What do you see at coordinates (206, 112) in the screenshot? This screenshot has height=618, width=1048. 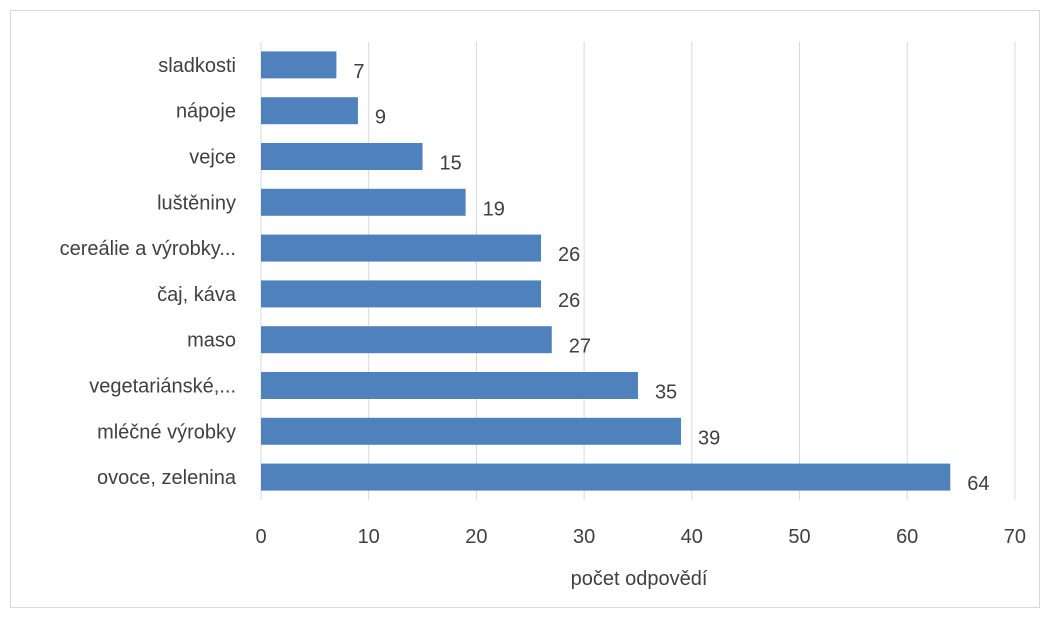 I see `category-label: nápoje` at bounding box center [206, 112].